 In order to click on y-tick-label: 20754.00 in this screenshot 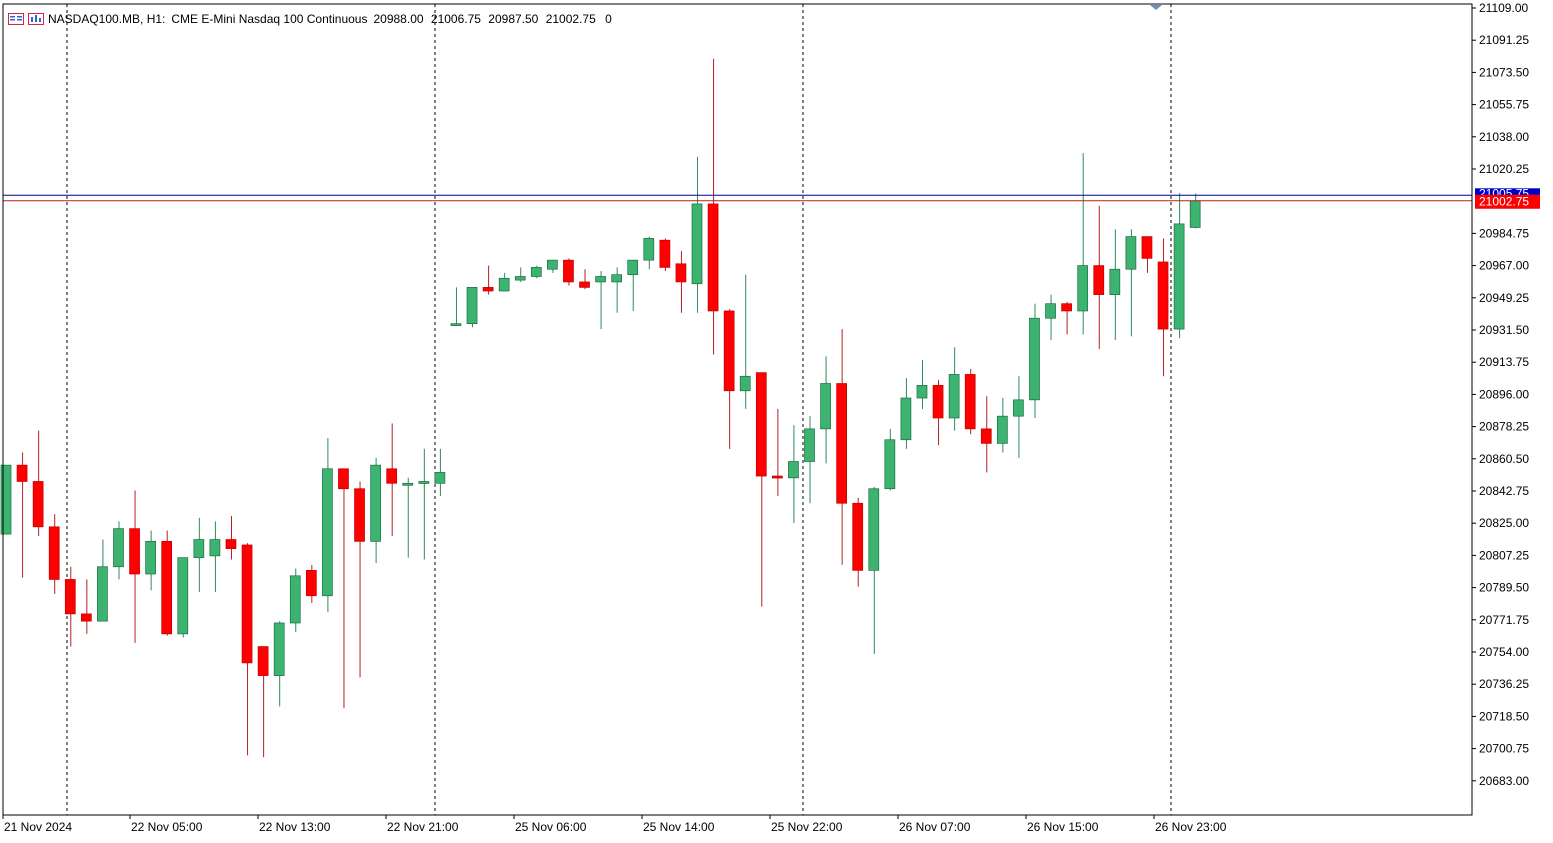, I will do `click(1504, 652)`.